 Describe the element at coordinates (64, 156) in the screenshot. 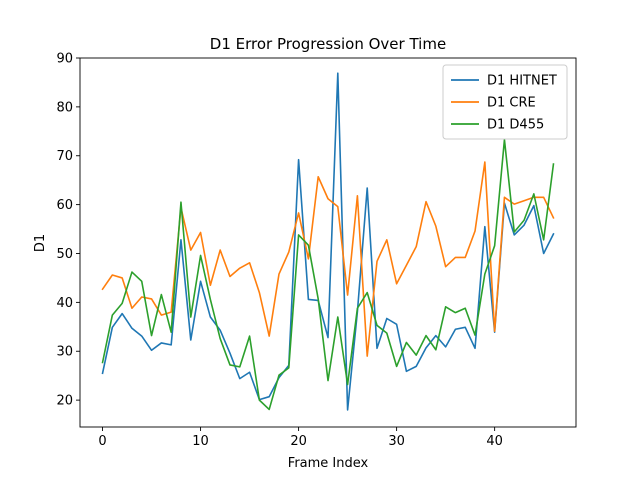

I see `y-tick-label: 70` at that location.